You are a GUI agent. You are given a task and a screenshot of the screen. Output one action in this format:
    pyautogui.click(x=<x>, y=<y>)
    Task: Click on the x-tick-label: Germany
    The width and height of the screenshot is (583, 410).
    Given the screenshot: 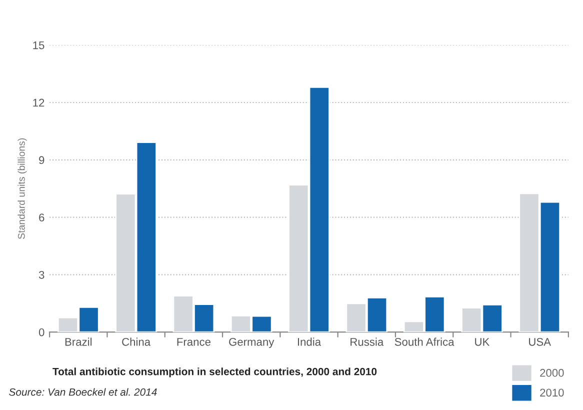 What is the action you would take?
    pyautogui.click(x=251, y=343)
    